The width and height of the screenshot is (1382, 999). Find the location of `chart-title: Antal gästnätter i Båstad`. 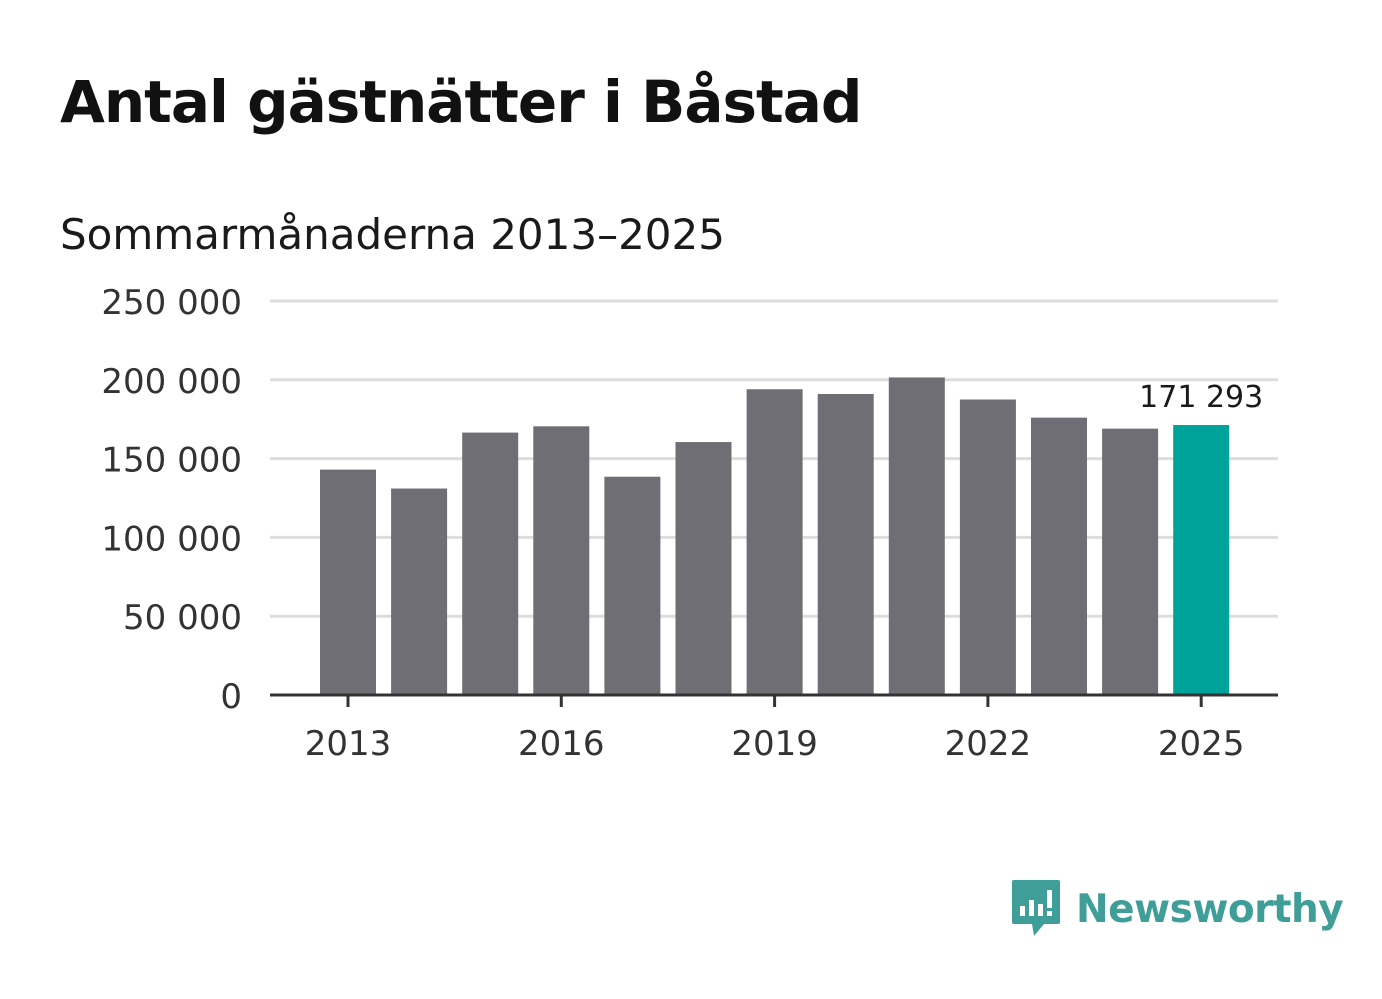

chart-title: Antal gästnätter i Båstad is located at coordinates (461, 102).